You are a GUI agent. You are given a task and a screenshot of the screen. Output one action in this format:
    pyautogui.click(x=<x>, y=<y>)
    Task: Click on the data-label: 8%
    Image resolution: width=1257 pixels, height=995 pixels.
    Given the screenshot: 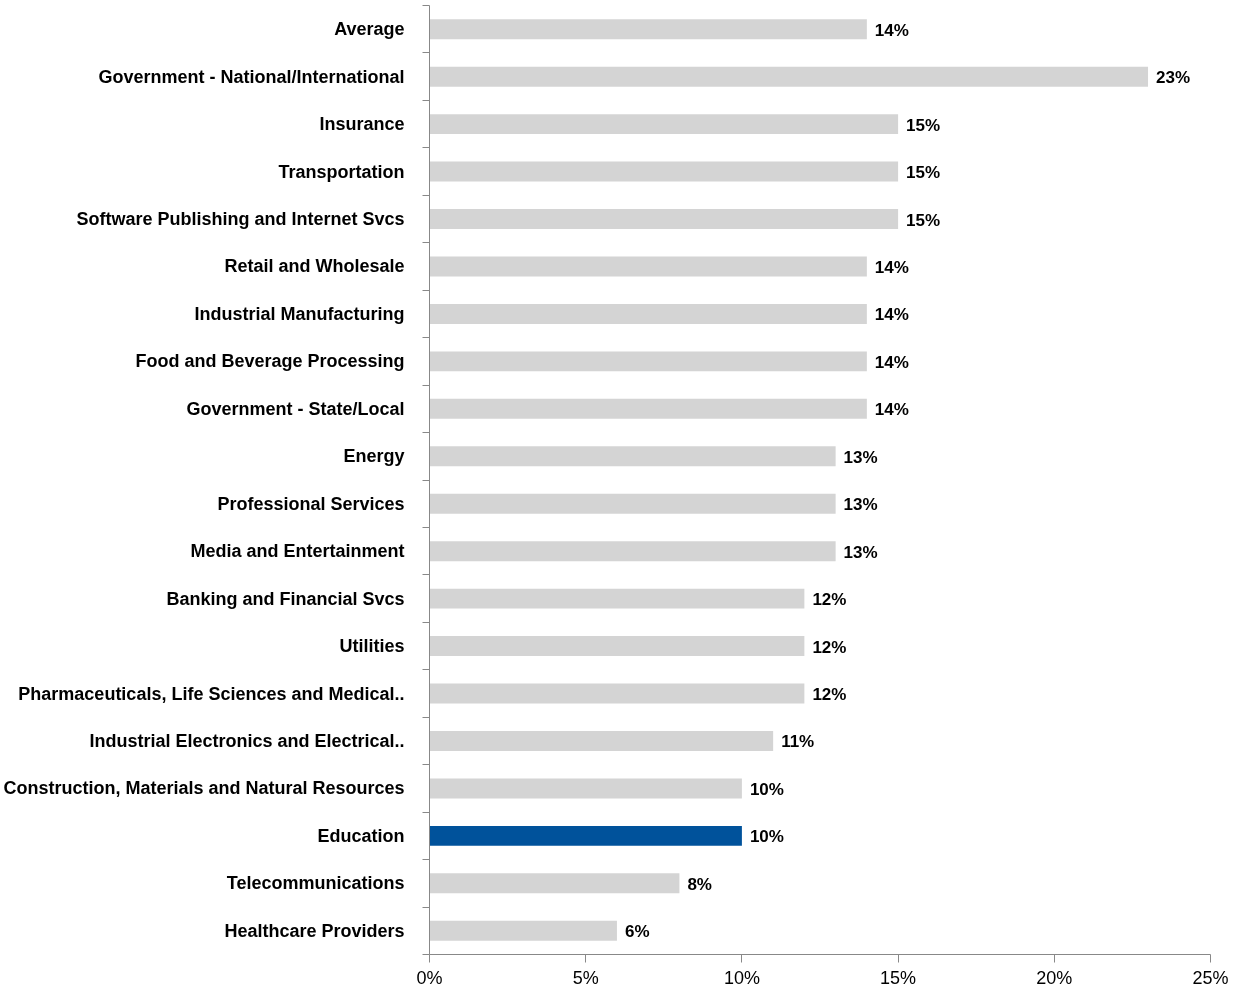 What is the action you would take?
    pyautogui.click(x=699, y=884)
    